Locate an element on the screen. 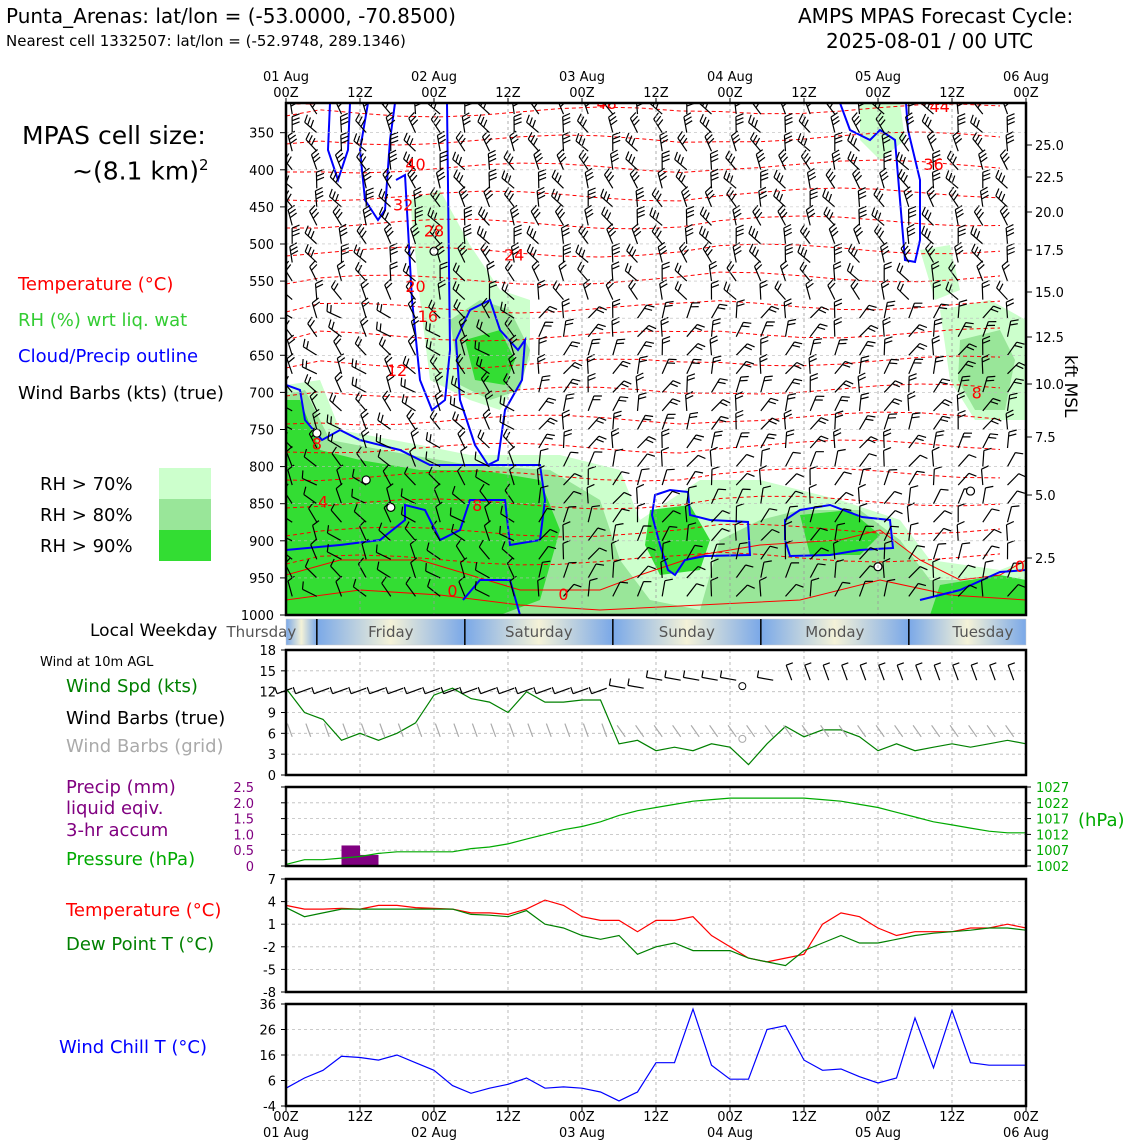 Image resolution: width=1140 pixels, height=1140 pixels. top-date-label: 01 Aug is located at coordinates (286, 77).